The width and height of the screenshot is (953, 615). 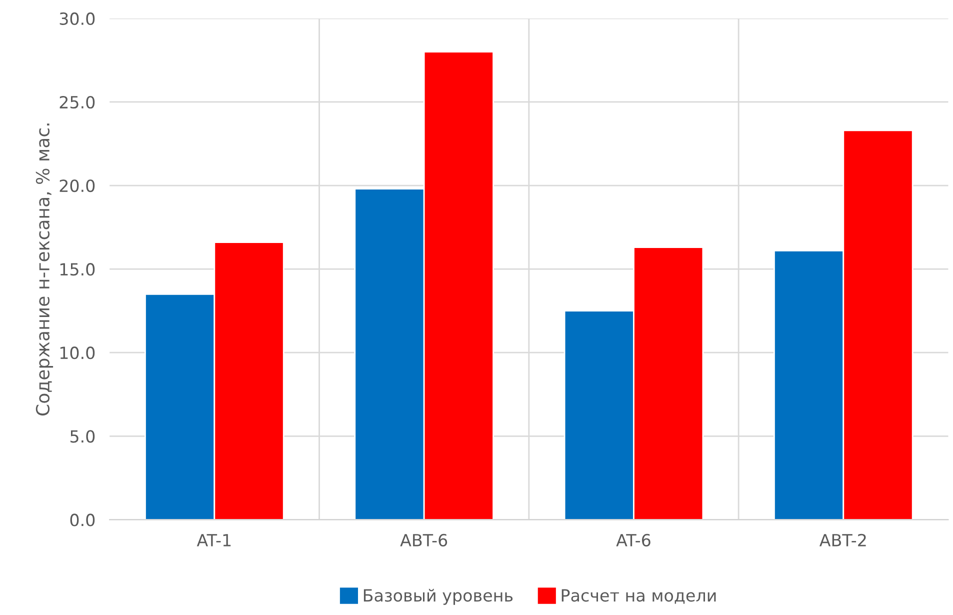 What do you see at coordinates (77, 19) in the screenshot?
I see `y-tick-label: 30.0` at bounding box center [77, 19].